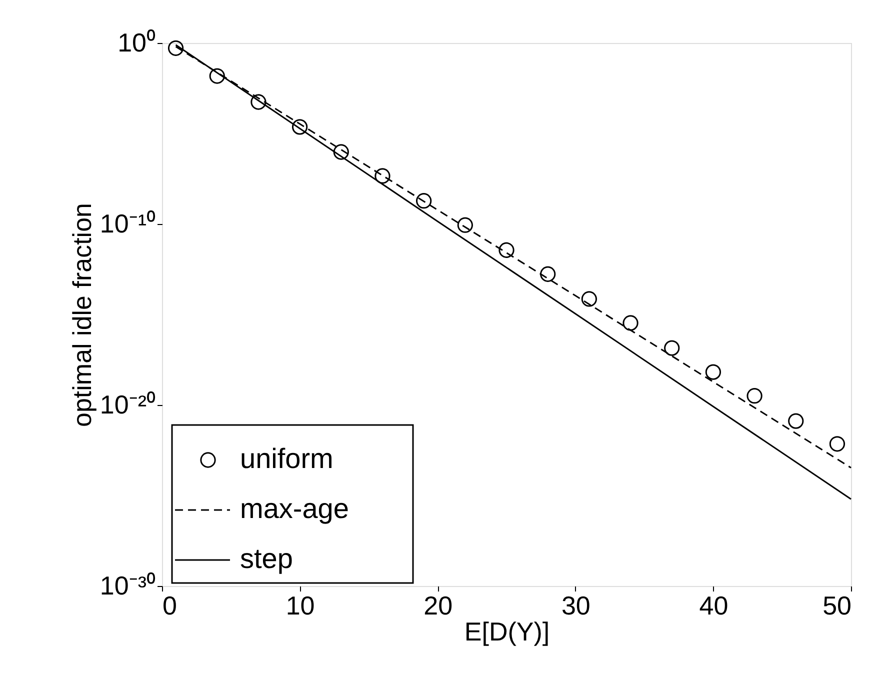 This screenshot has width=882, height=680. What do you see at coordinates (287, 458) in the screenshot?
I see `legend-label: uniform` at bounding box center [287, 458].